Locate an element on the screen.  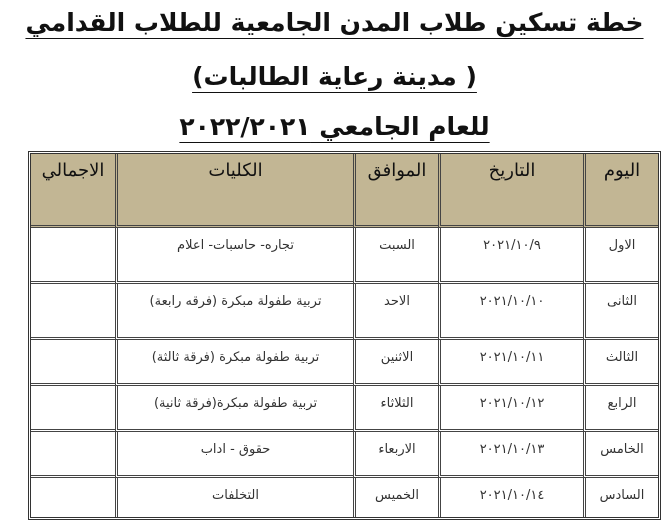
table-row: الاول ٢٠٢١/١٠/٩ السبت تجاره- حاسبات- اعلام is located at coordinates (344, 256).